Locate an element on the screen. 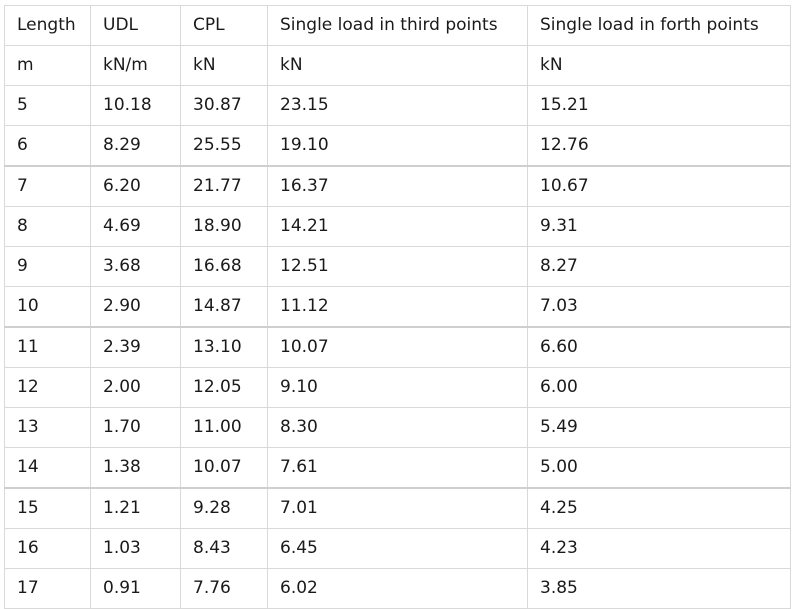 Image resolution: width=798 pixels, height=609 pixels. udl-cell: 0.91 is located at coordinates (135, 588).